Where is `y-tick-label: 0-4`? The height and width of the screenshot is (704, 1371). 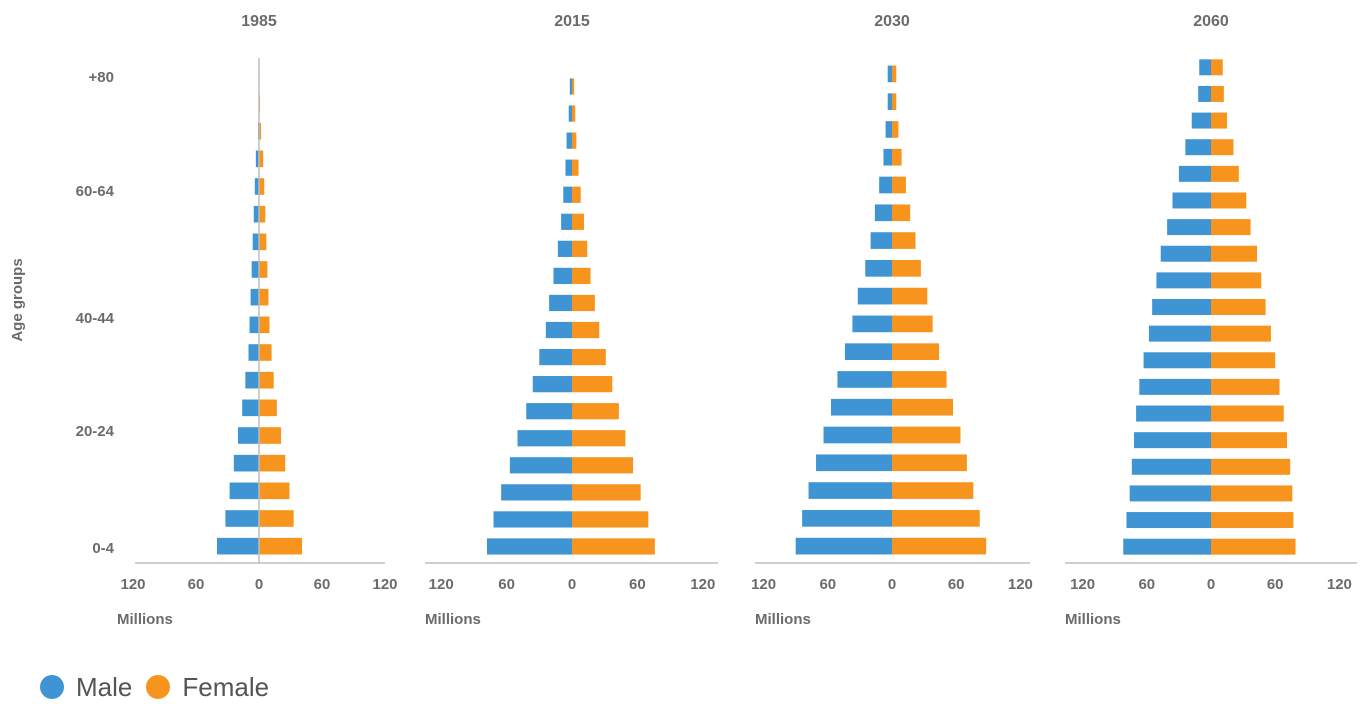
y-tick-label: 0-4 is located at coordinates (103, 548).